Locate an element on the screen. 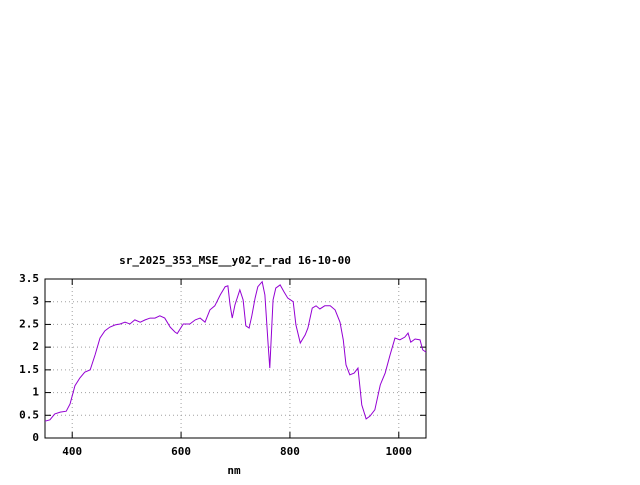 The image size is (640, 485). chart-title: sr_2025_353_MSE__y02_r_rad 16-10-00 is located at coordinates (235, 260).